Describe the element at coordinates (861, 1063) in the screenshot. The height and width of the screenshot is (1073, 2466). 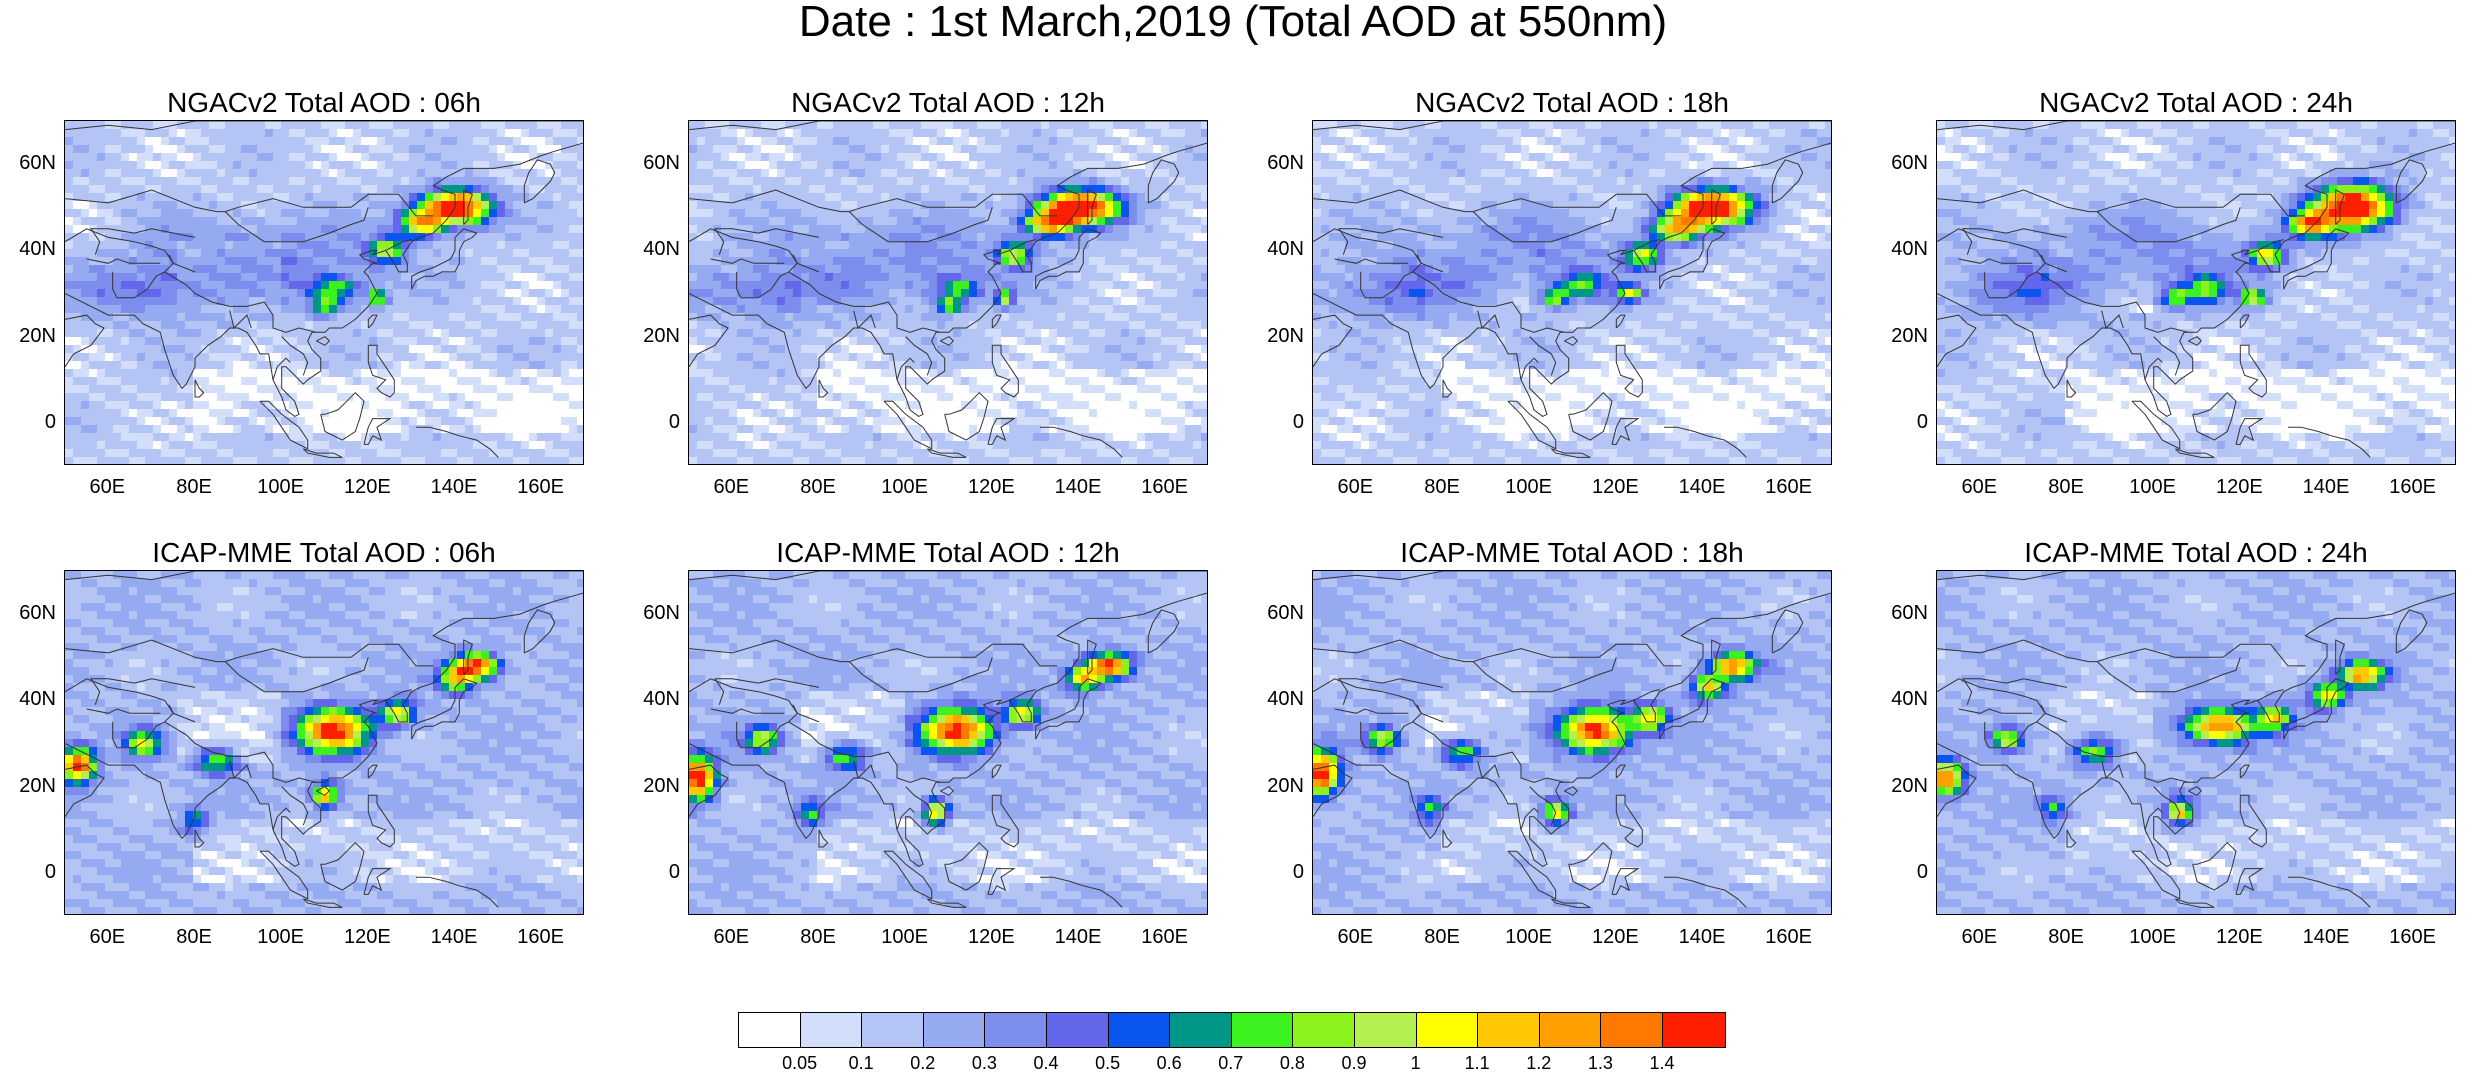
I see `colorbar-label: 0.1` at that location.